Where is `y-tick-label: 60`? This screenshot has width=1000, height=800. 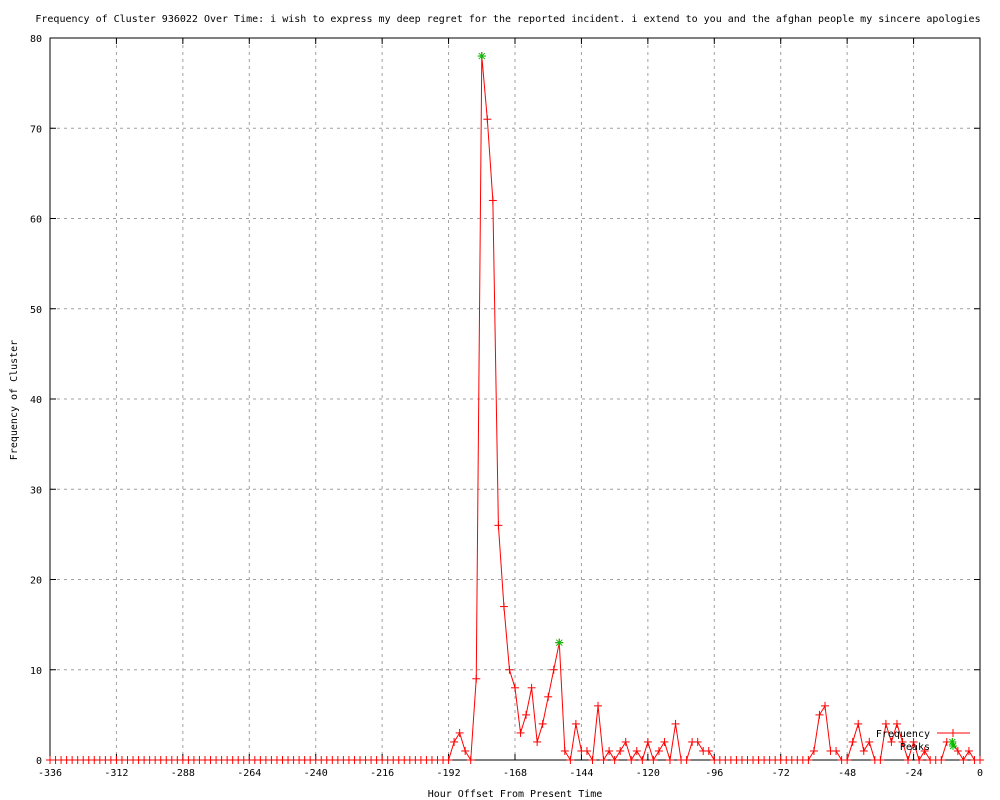 y-tick-label: 60 is located at coordinates (36, 220).